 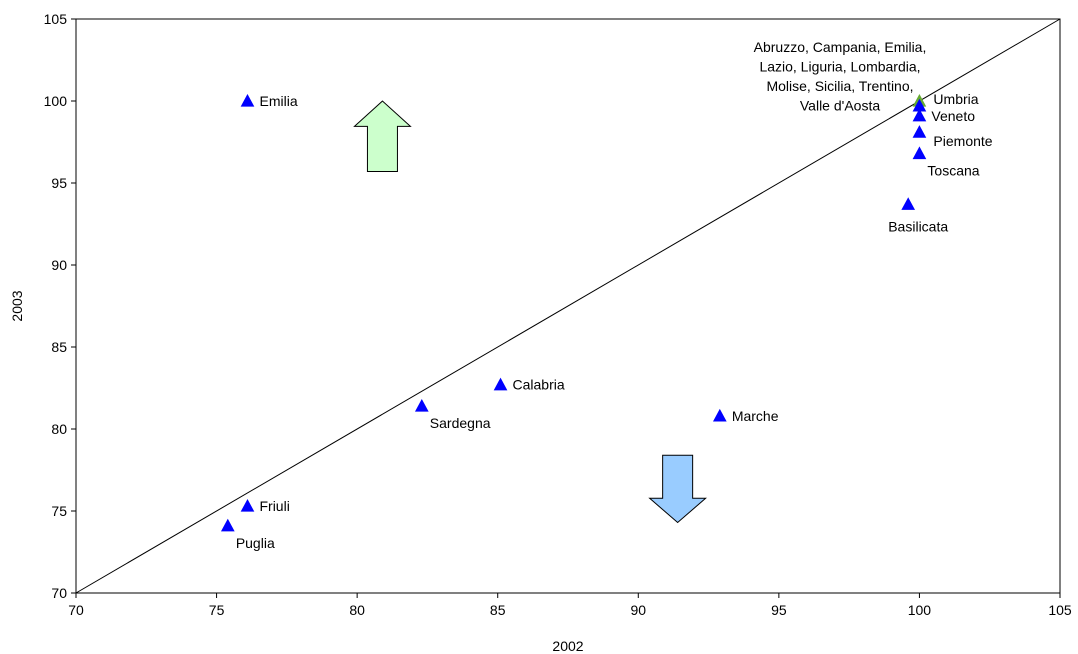 I want to click on point-label: Friuli, so click(x=274, y=506).